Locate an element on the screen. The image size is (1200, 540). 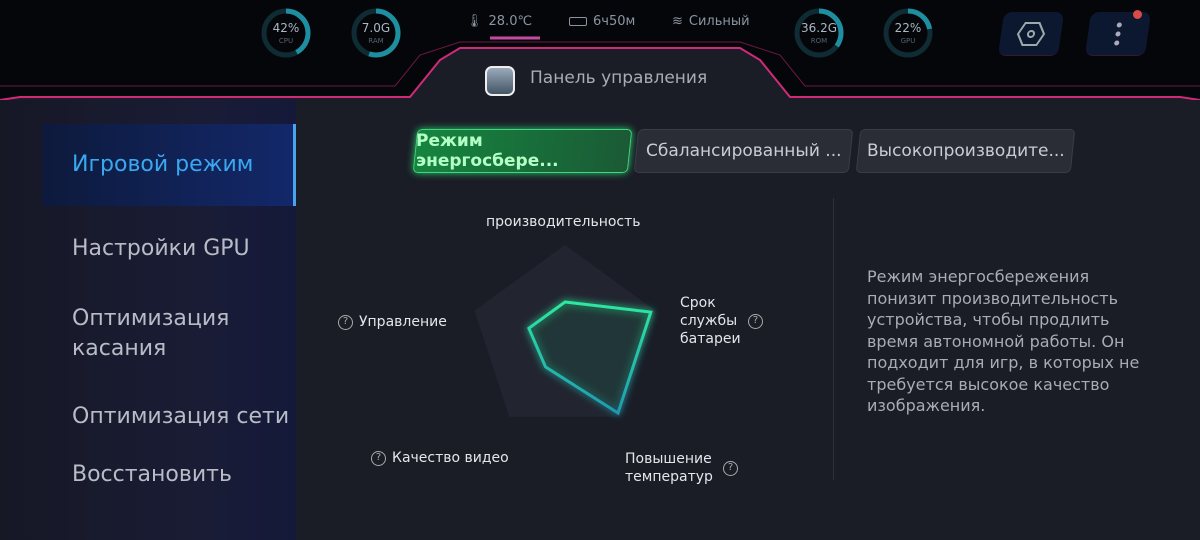
cpu-gauge: 42% CPU is located at coordinates (286, 33).